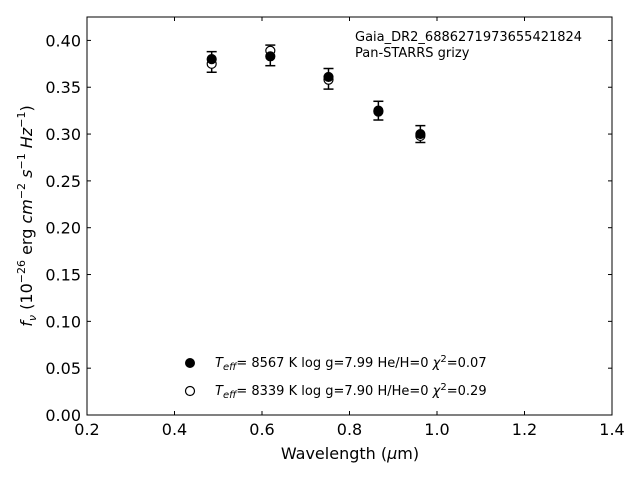 This screenshot has height=480, width=640. What do you see at coordinates (63, 228) in the screenshot?
I see `y-tick-label: 0.20` at bounding box center [63, 228].